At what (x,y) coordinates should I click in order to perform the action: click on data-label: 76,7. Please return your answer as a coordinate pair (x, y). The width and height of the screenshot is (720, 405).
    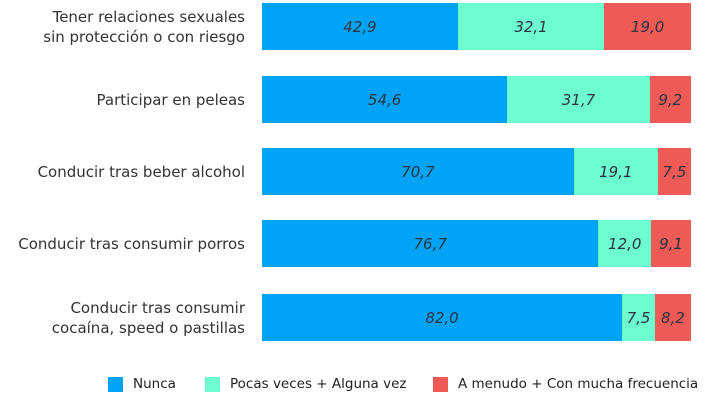
    Looking at the image, I should click on (430, 243).